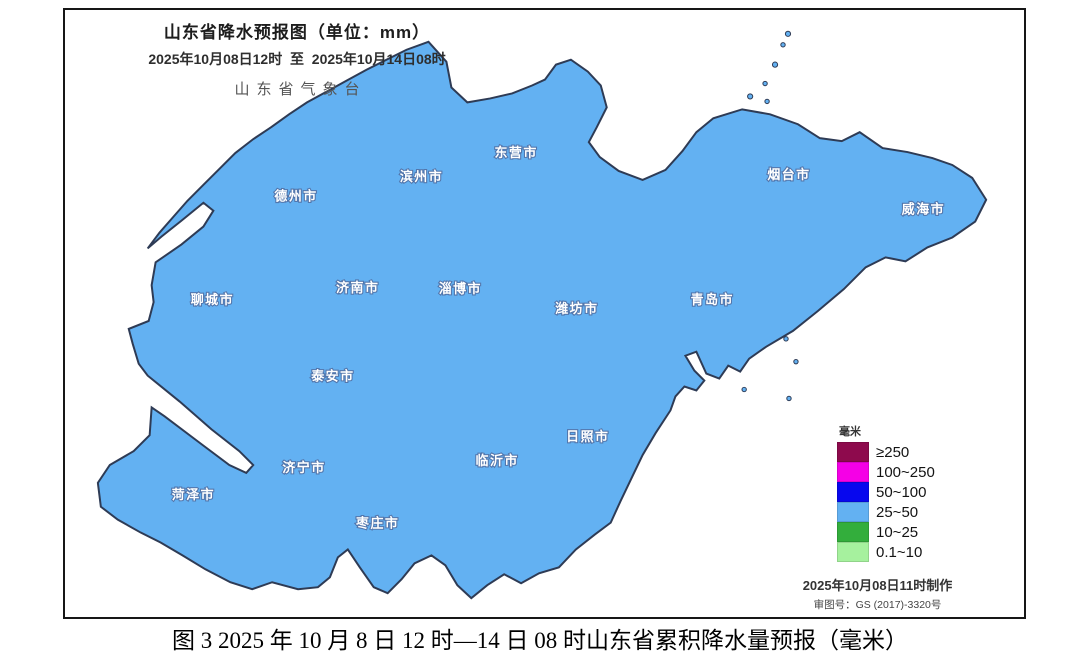  I want to click on city-label: 枣庄市, so click(377, 523).